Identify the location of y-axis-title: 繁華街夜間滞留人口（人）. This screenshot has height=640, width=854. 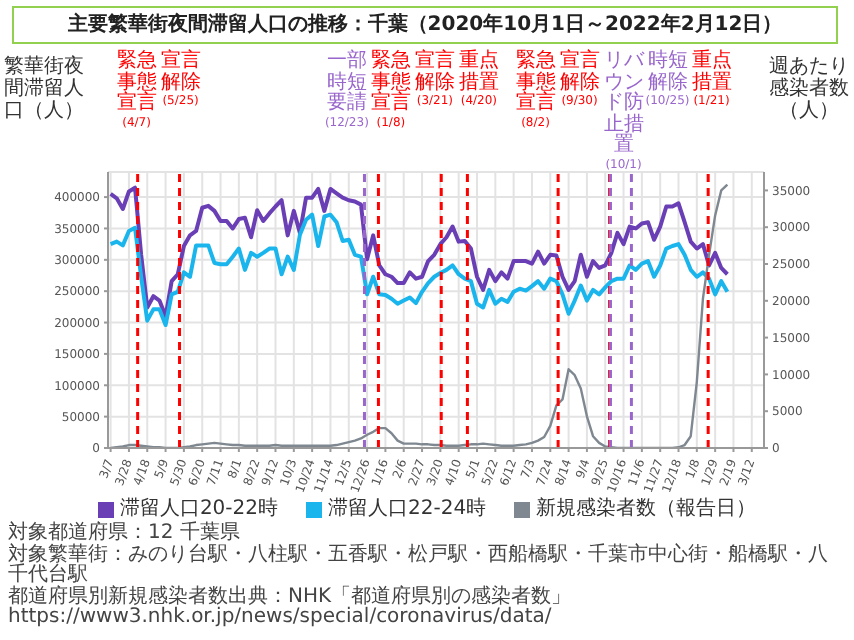
(45, 89).